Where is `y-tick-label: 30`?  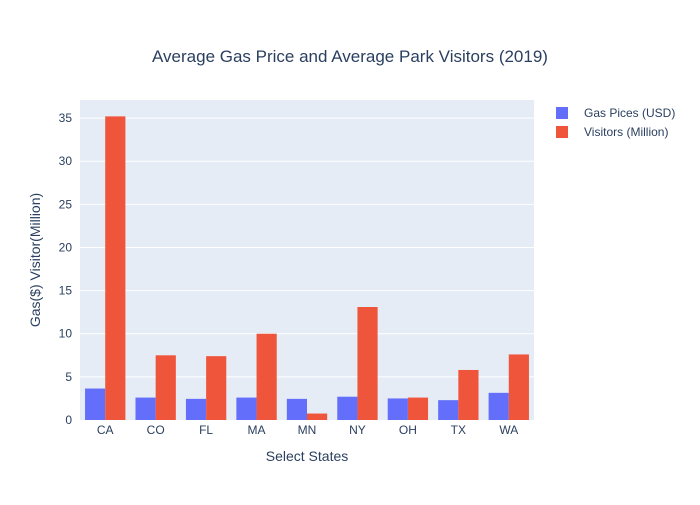
y-tick-label: 30 is located at coordinates (66, 161).